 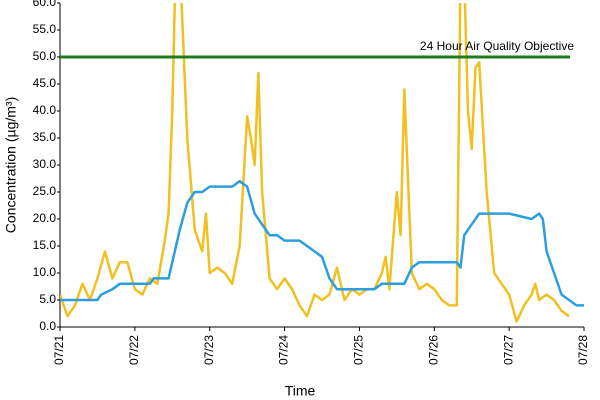 What do you see at coordinates (45, 29) in the screenshot?
I see `y-tick-label: 55.0` at bounding box center [45, 29].